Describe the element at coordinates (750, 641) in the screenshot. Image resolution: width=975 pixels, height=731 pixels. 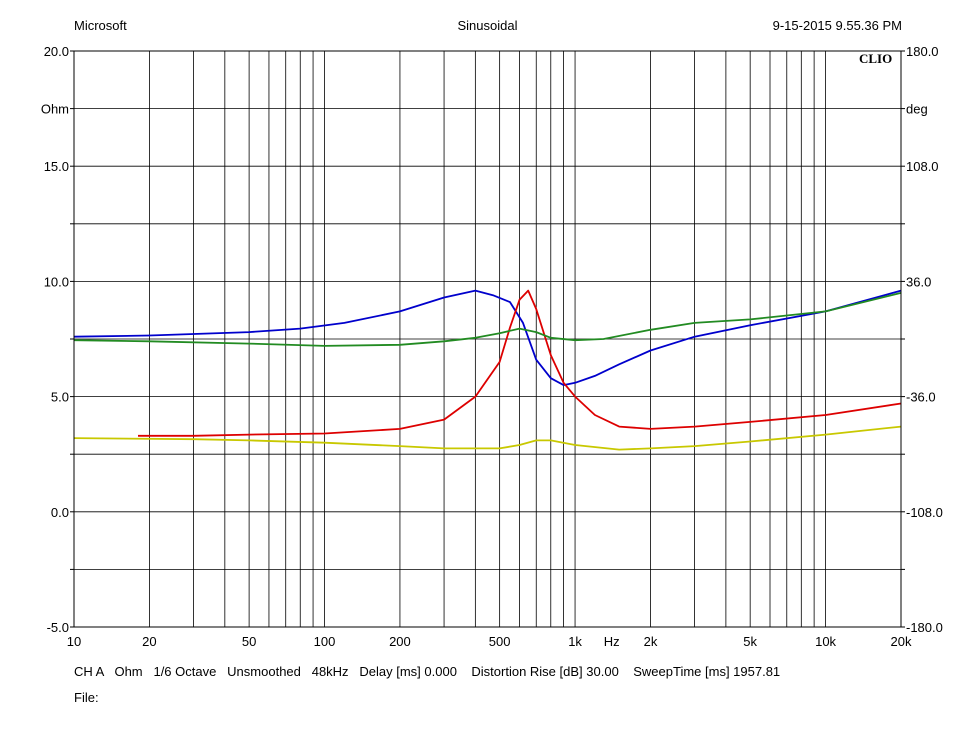
I see `x-tick-label: 5k` at that location.